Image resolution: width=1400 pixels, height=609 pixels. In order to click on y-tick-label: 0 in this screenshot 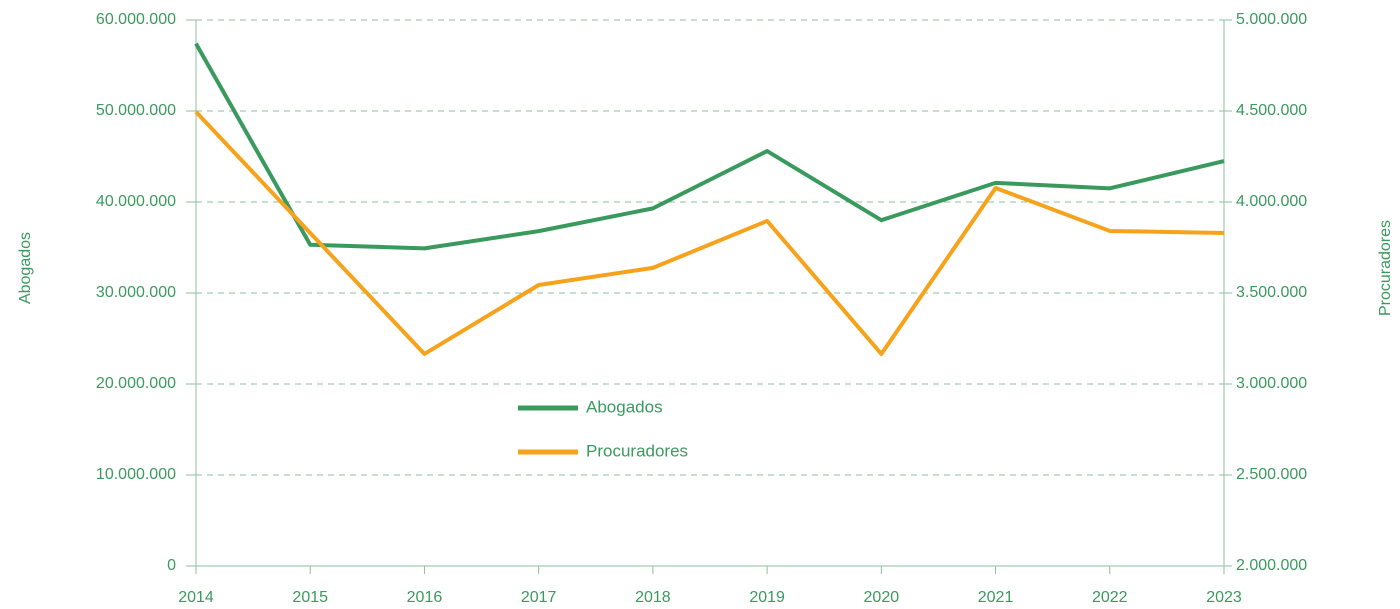, I will do `click(171, 565)`.